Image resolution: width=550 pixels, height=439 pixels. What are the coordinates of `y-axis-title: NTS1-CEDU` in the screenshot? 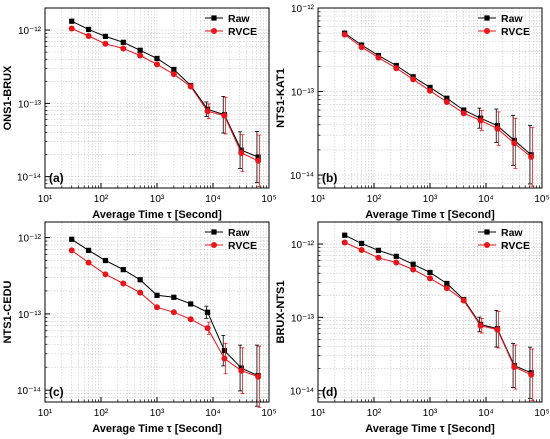 It's located at (8, 311).